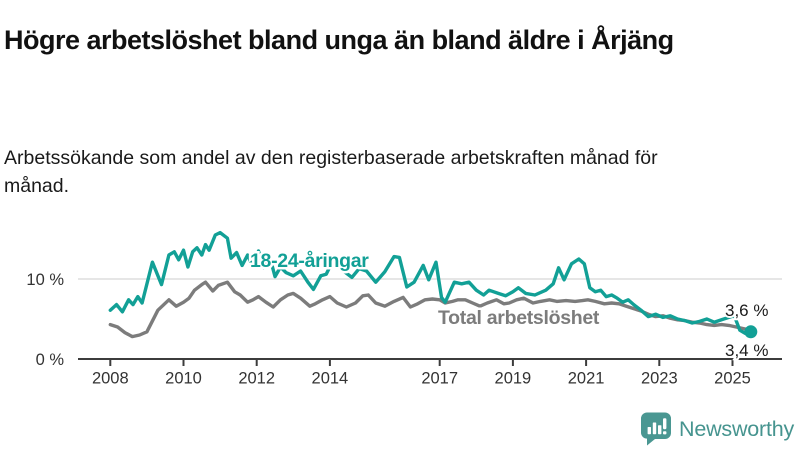  Describe the element at coordinates (737, 428) in the screenshot. I see `logo-wordmark: Newsworthy` at that location.